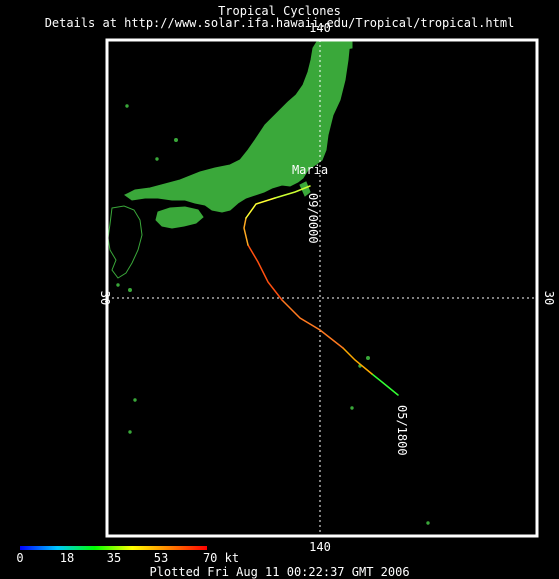 Image resolution: width=559 pixels, height=579 pixels. Describe the element at coordinates (19, 558) in the screenshot. I see `legend-tick-0: 0` at that location.